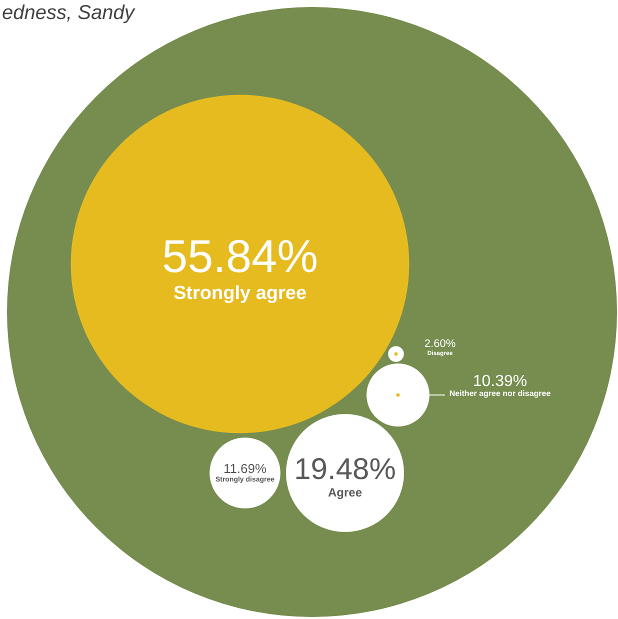 The image size is (618, 619). I want to click on category-label: Strongly agree, so click(240, 293).